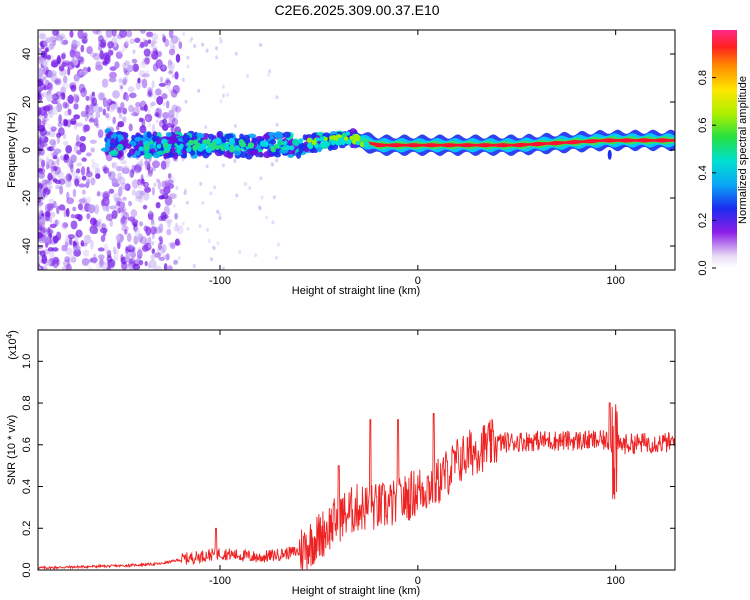 This screenshot has width=750, height=600. I want to click on snr-scale-label: (x104), so click(12, 345).